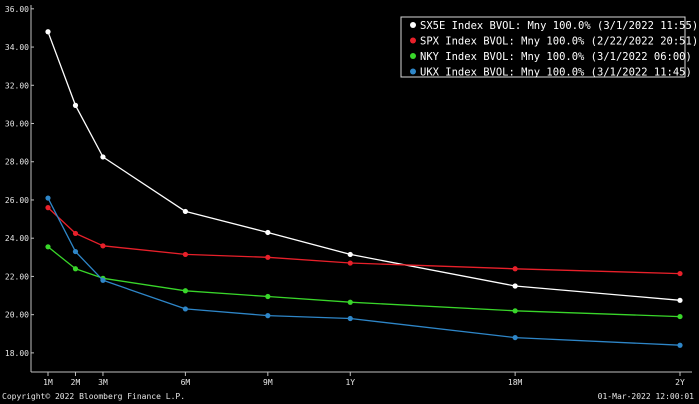  Describe the element at coordinates (17, 162) in the screenshot. I see `y-tick-label: 28.00` at that location.